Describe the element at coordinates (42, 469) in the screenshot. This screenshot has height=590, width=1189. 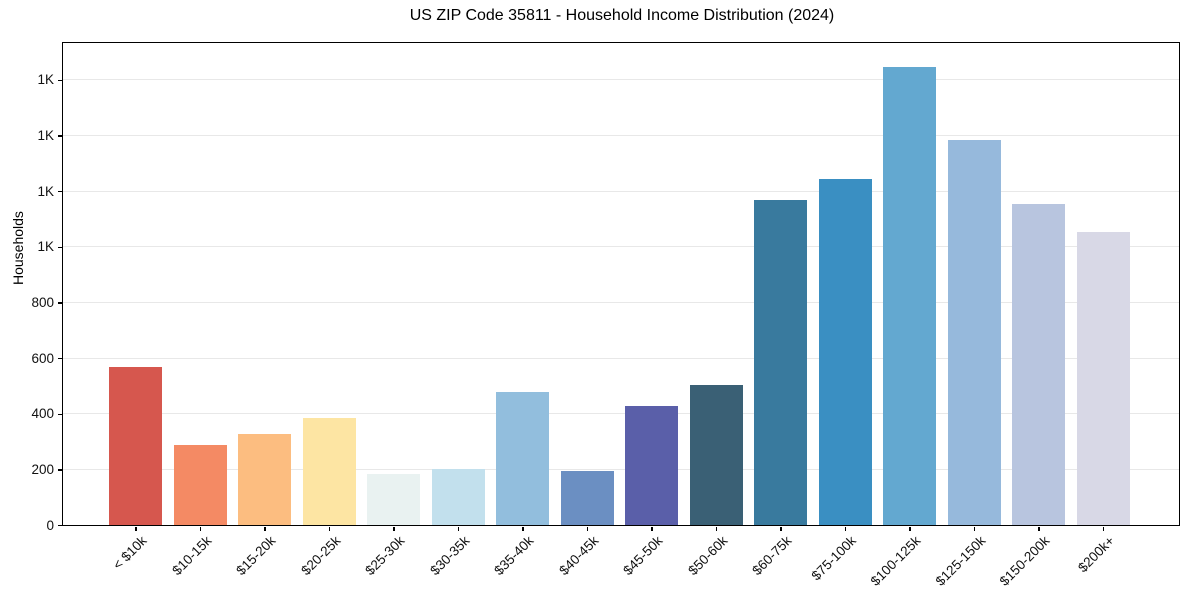
I see `y-tick-label: 200` at that location.